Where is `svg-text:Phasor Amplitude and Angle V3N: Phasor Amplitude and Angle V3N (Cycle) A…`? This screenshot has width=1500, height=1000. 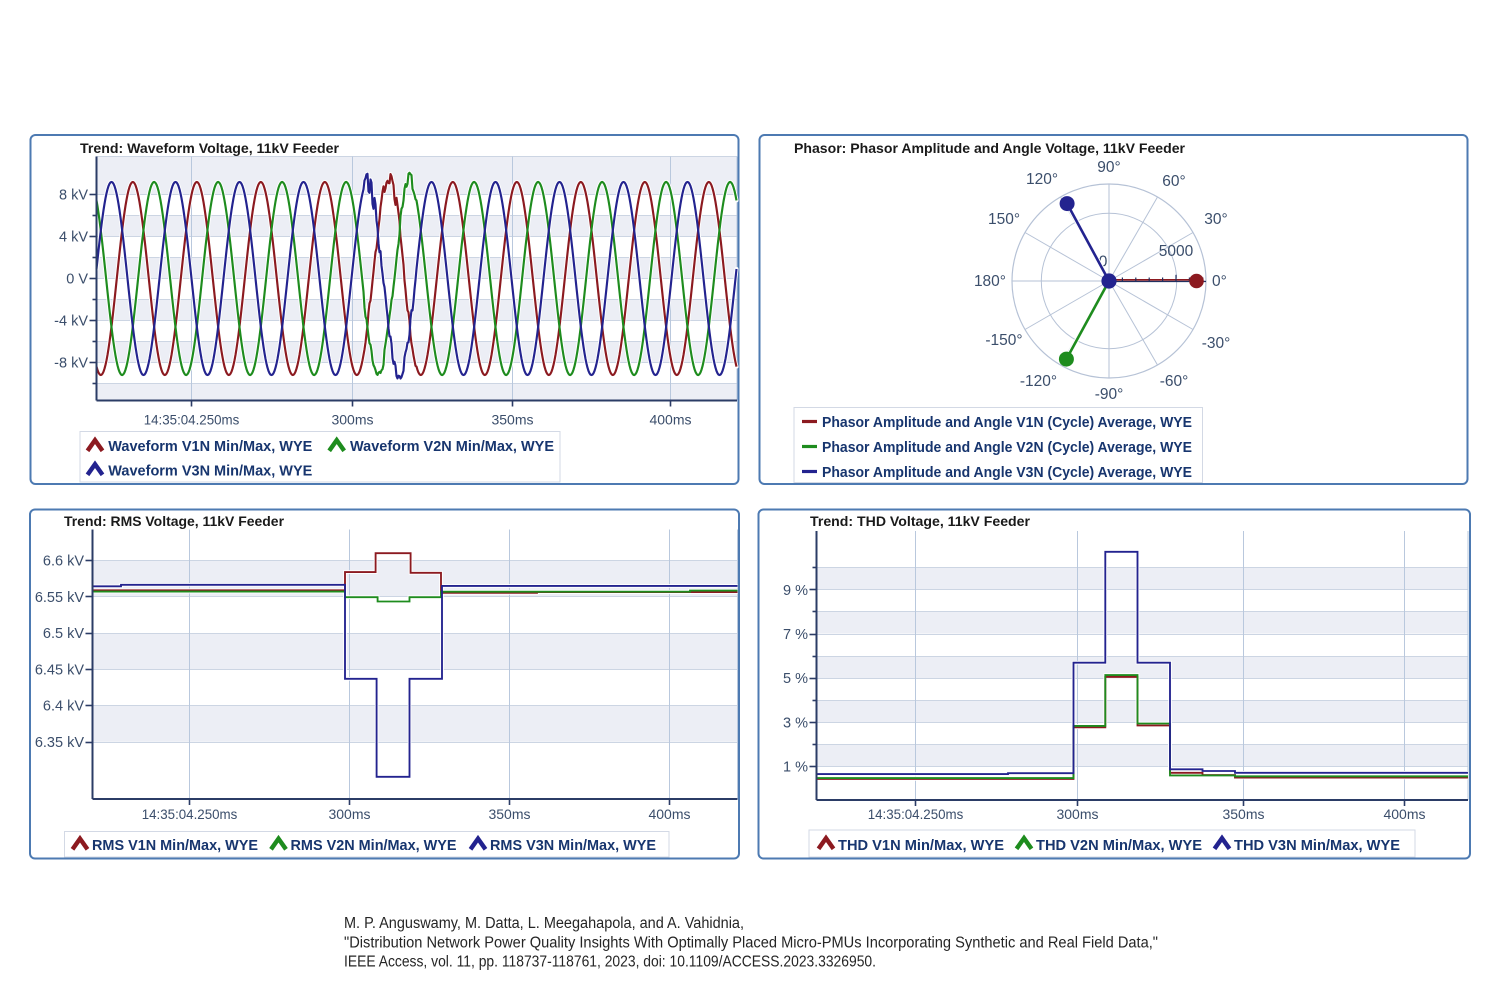 svg-text:Phasor Amplitude and Angle V3N: Phasor Amplitude and Angle V3N (Cycle) A… is located at coordinates (1007, 473).